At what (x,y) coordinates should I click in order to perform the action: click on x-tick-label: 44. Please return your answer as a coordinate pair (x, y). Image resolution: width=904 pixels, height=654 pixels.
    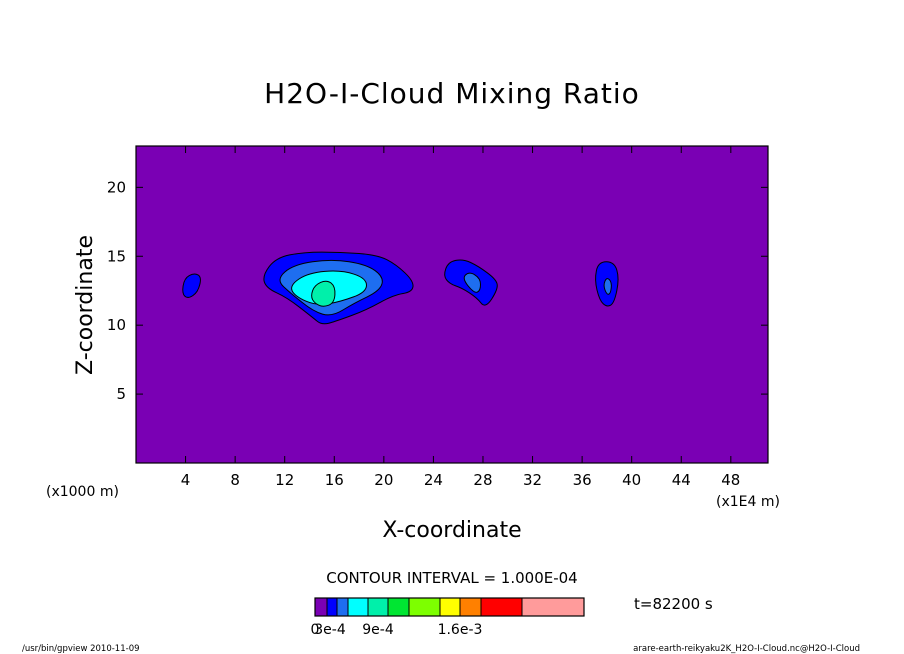
    Looking at the image, I should click on (681, 480).